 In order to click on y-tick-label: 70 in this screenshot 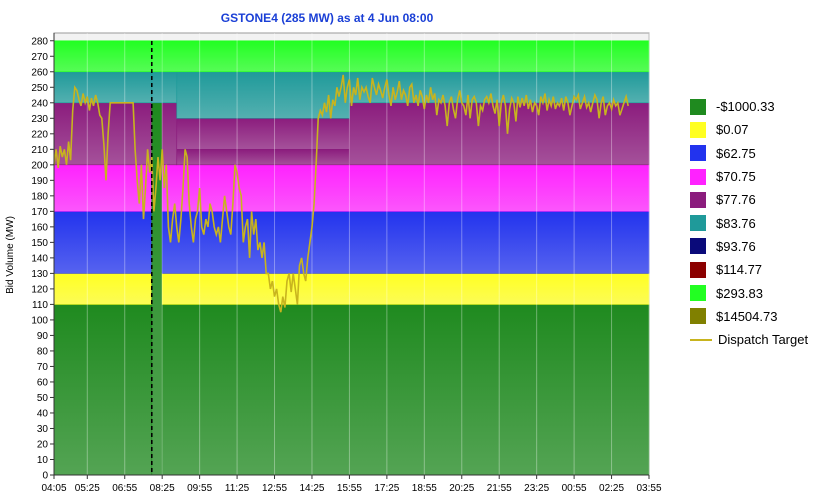, I will do `click(43, 367)`.